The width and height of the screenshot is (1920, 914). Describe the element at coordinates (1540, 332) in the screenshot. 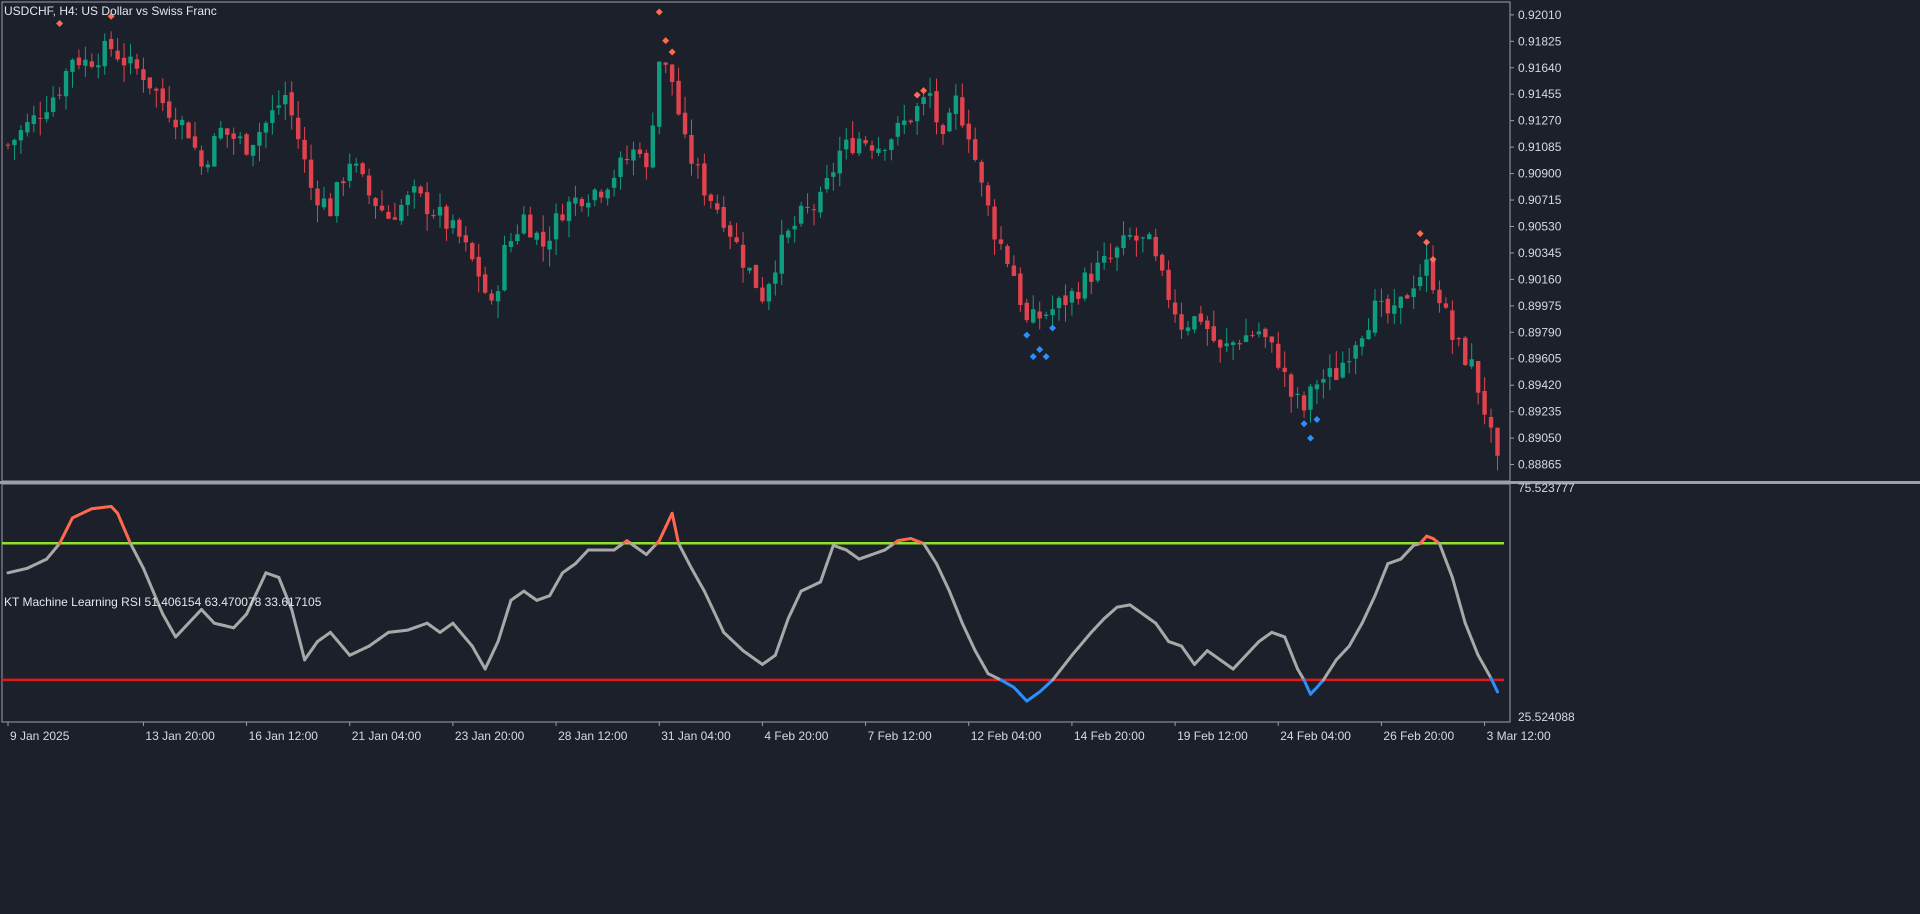

I see `price-tick-label: 0.89790` at that location.